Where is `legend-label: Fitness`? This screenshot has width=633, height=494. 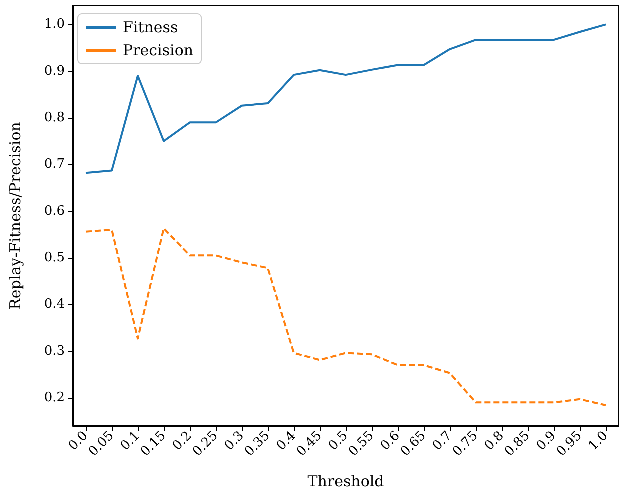
legend-label: Fitness is located at coordinates (150, 27).